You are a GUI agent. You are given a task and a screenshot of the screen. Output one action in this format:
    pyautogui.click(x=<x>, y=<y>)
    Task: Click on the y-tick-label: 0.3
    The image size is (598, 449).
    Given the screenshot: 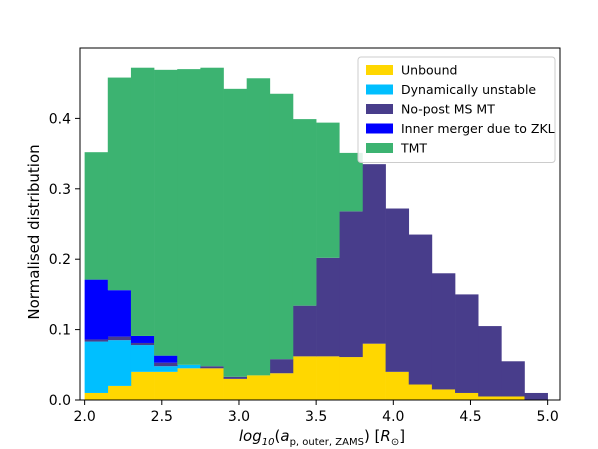 What is the action you would take?
    pyautogui.click(x=60, y=190)
    